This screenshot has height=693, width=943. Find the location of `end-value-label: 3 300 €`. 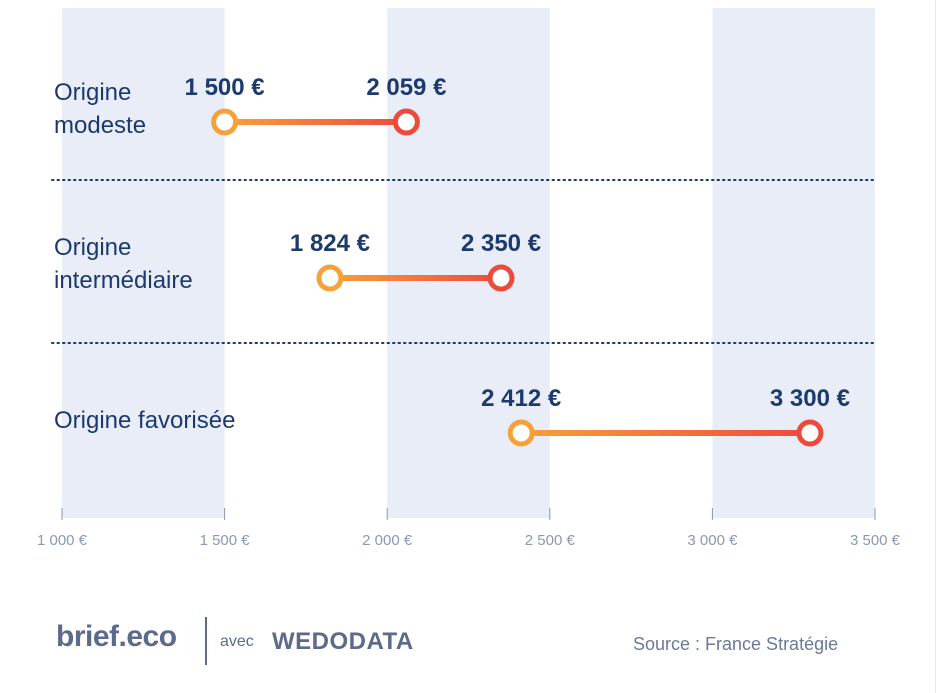

end-value-label: 3 300 € is located at coordinates (810, 398).